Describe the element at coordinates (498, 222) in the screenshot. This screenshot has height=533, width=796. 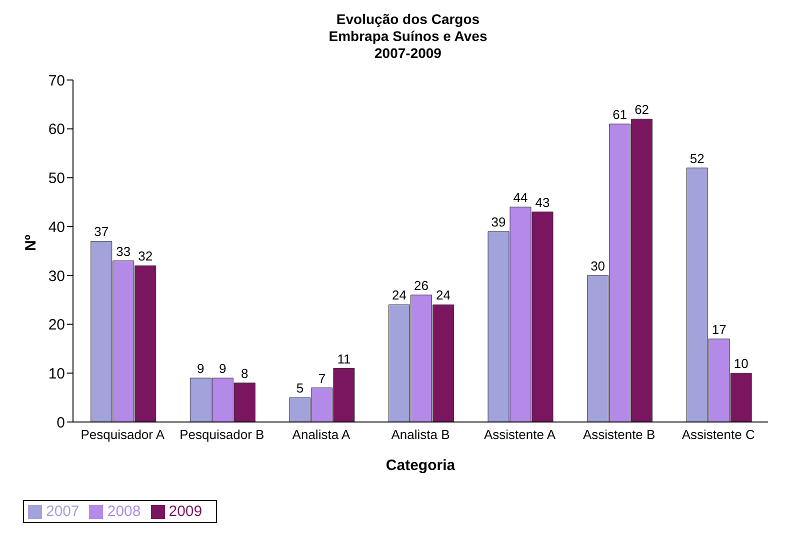
I see `data-label: 39` at that location.